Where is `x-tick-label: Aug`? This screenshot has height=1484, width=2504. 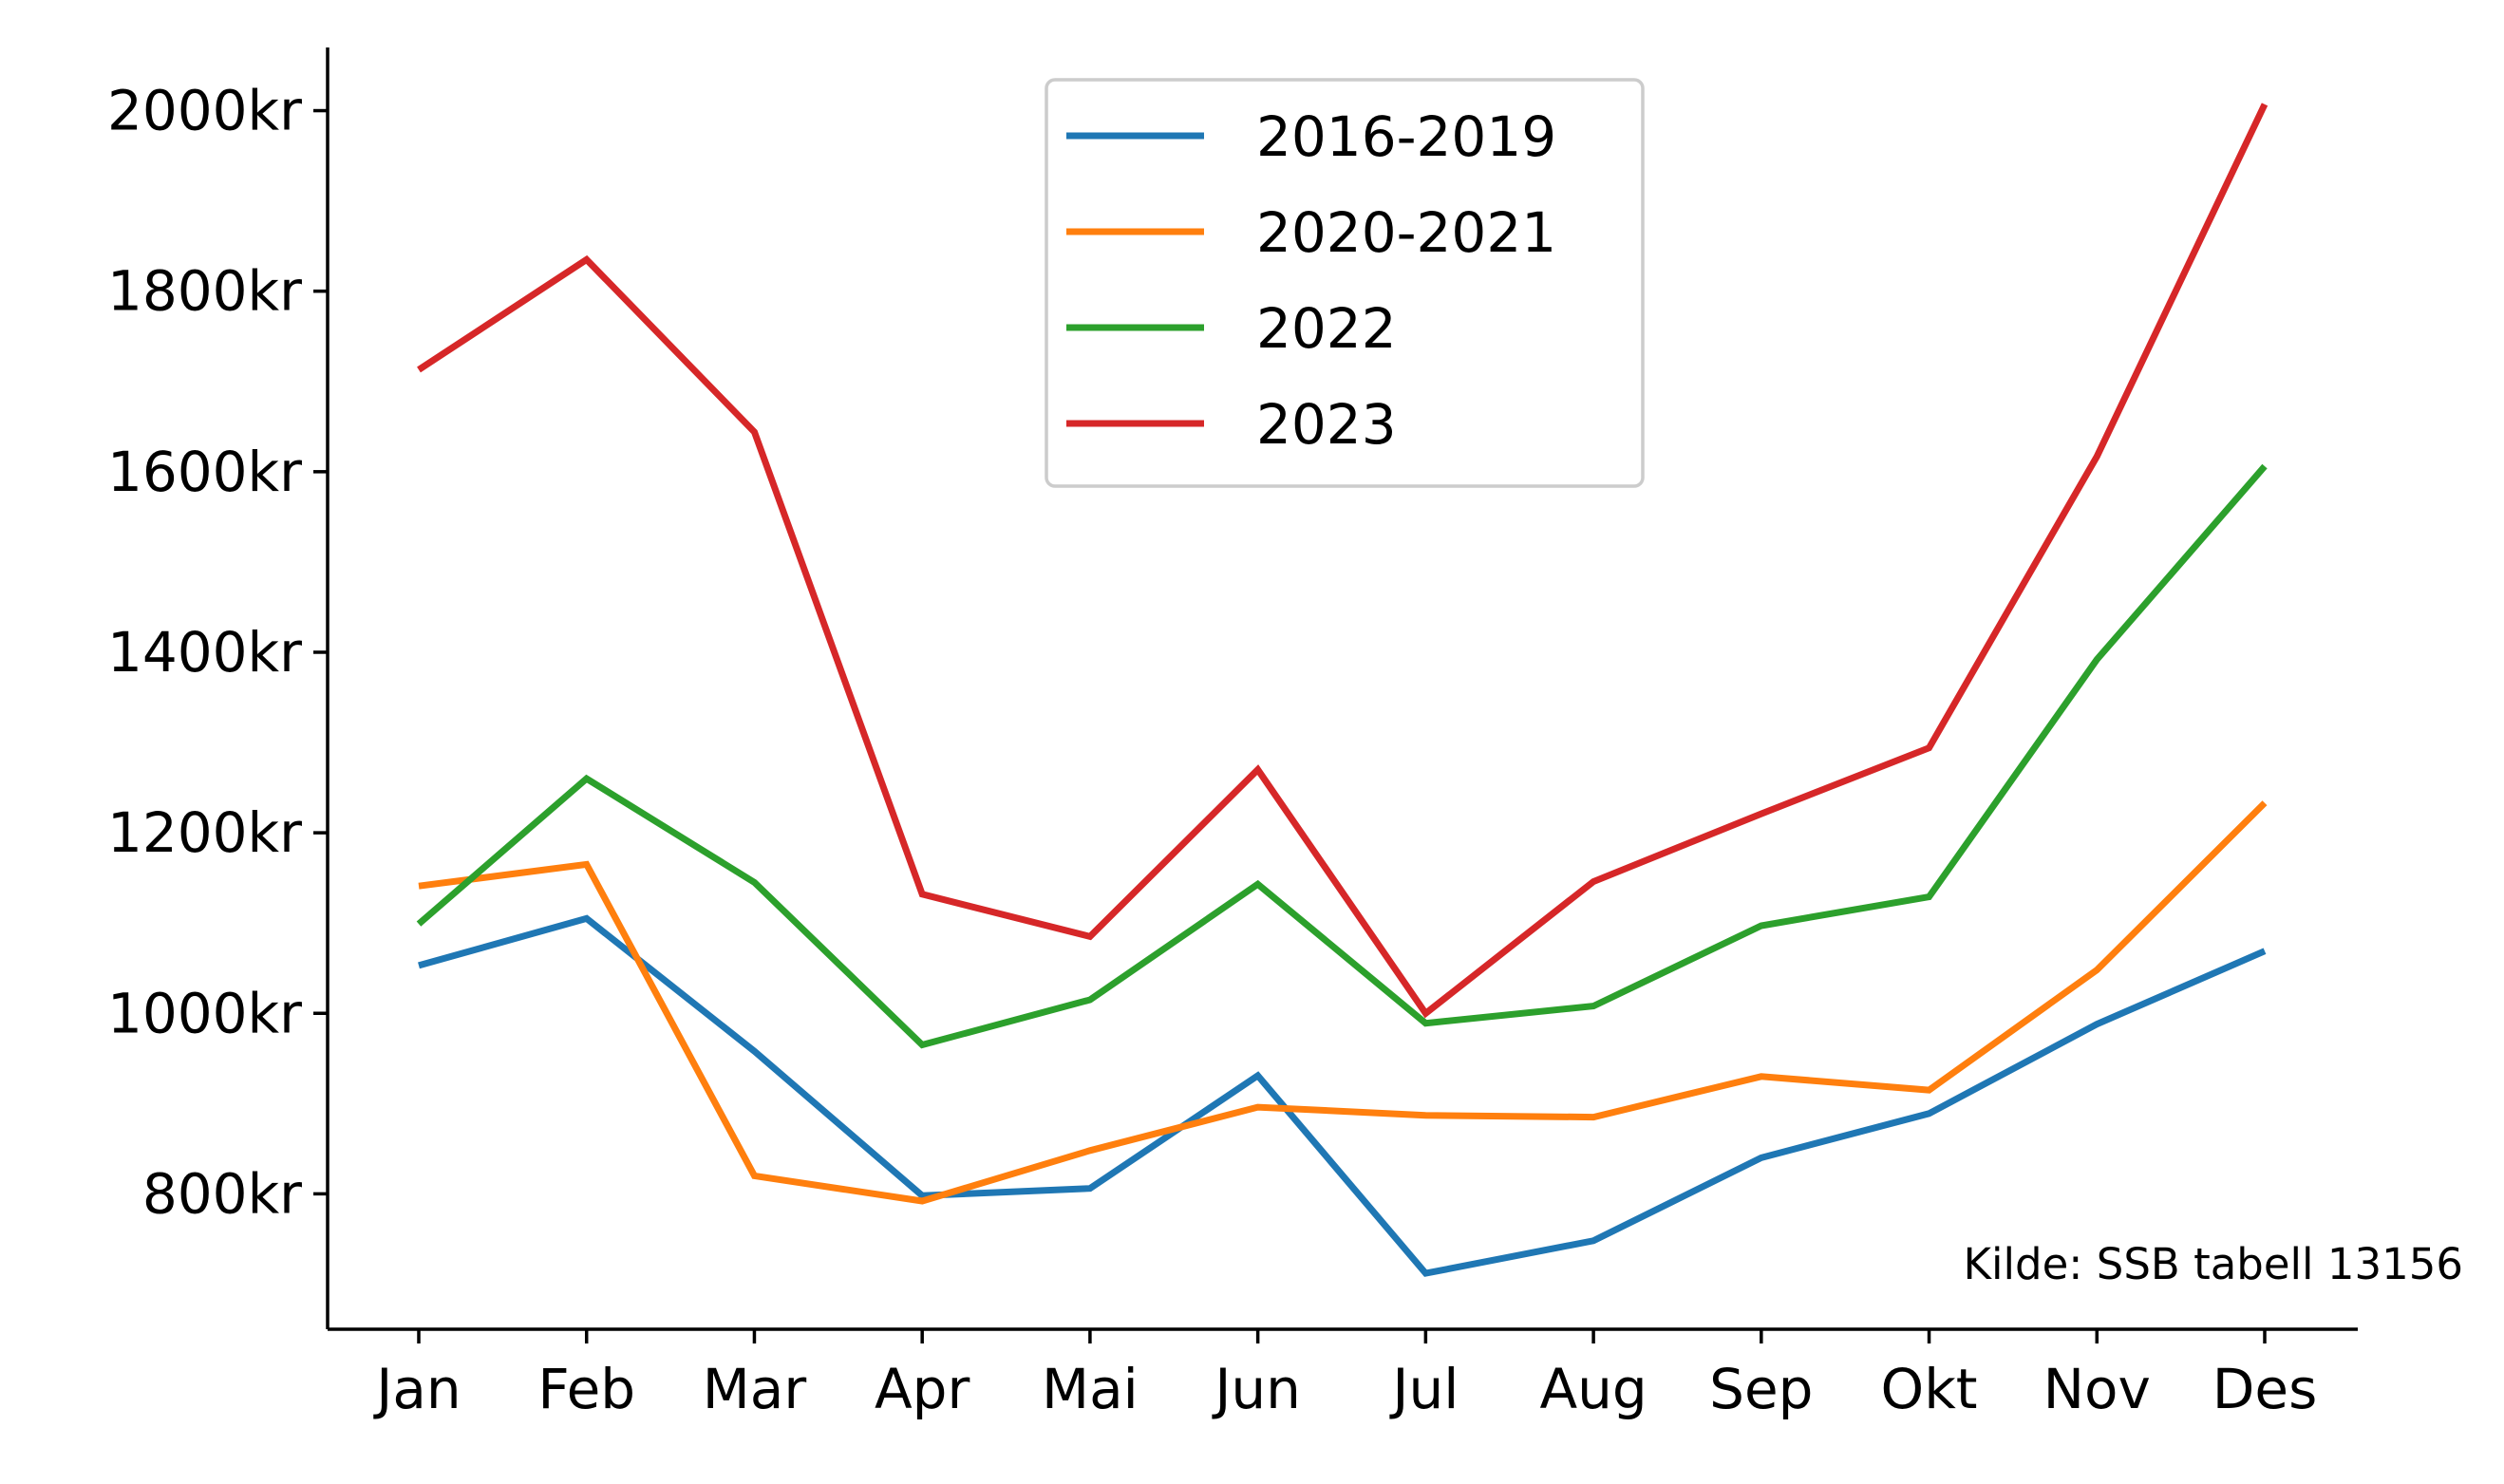 x-tick-label: Aug is located at coordinates (1593, 1389).